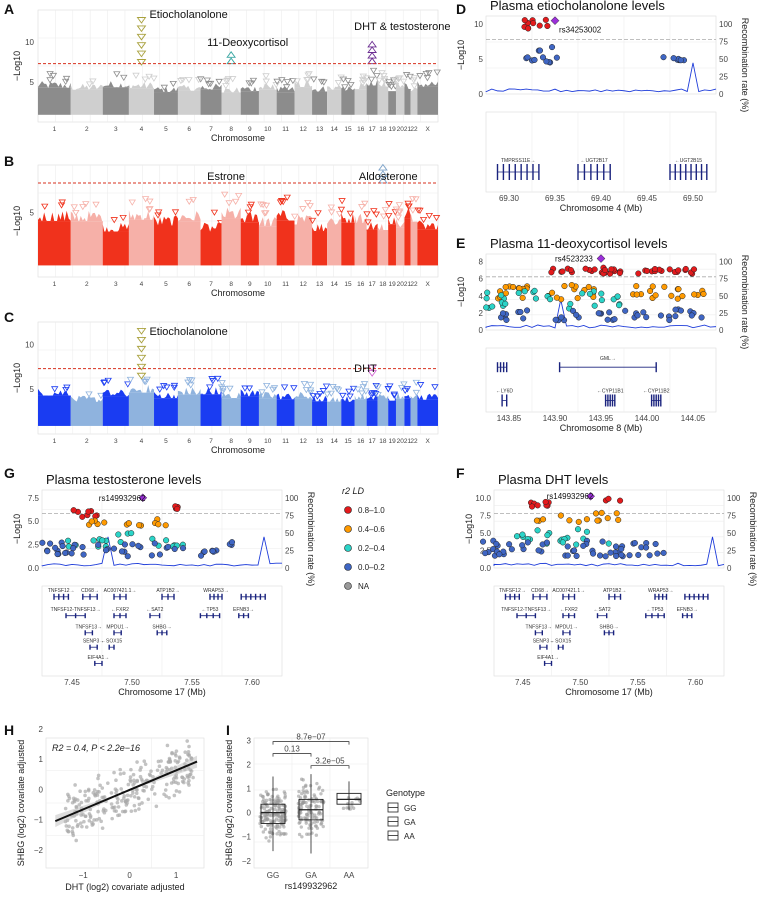  What do you see at coordinates (34, 568) in the screenshot?
I see `y-tick-label: 0.0` at bounding box center [34, 568].